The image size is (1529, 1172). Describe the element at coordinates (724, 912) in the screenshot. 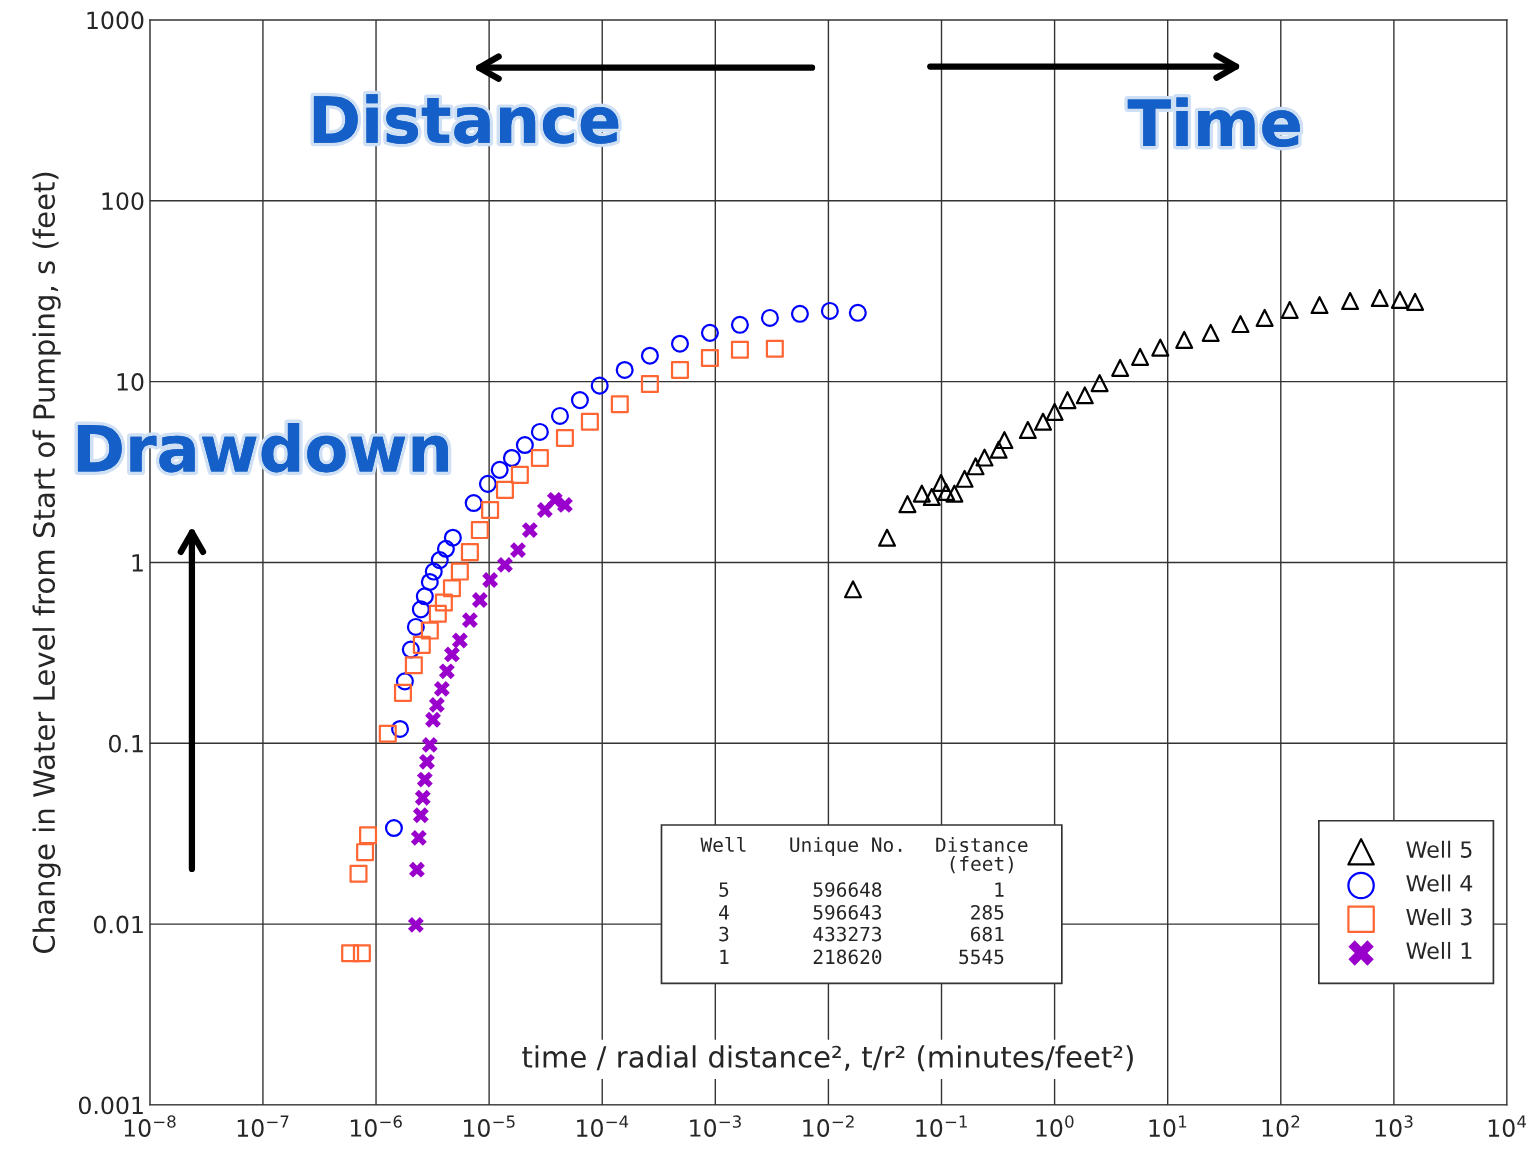

I see `annotation: 4` at that location.